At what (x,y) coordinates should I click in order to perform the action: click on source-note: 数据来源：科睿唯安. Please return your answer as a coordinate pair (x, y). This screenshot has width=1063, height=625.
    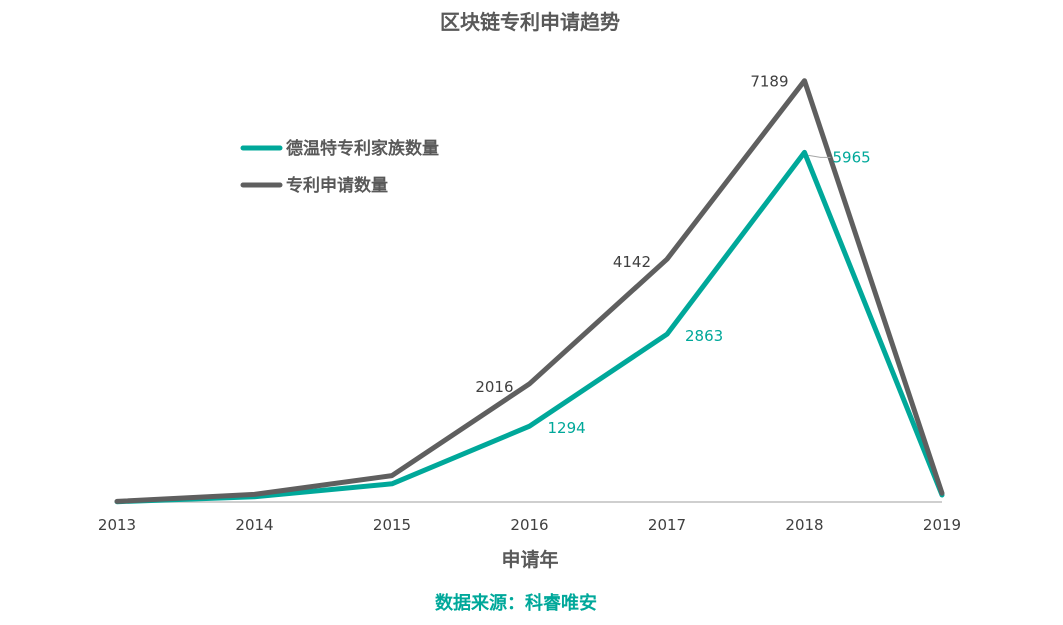
    Looking at the image, I should click on (516, 603).